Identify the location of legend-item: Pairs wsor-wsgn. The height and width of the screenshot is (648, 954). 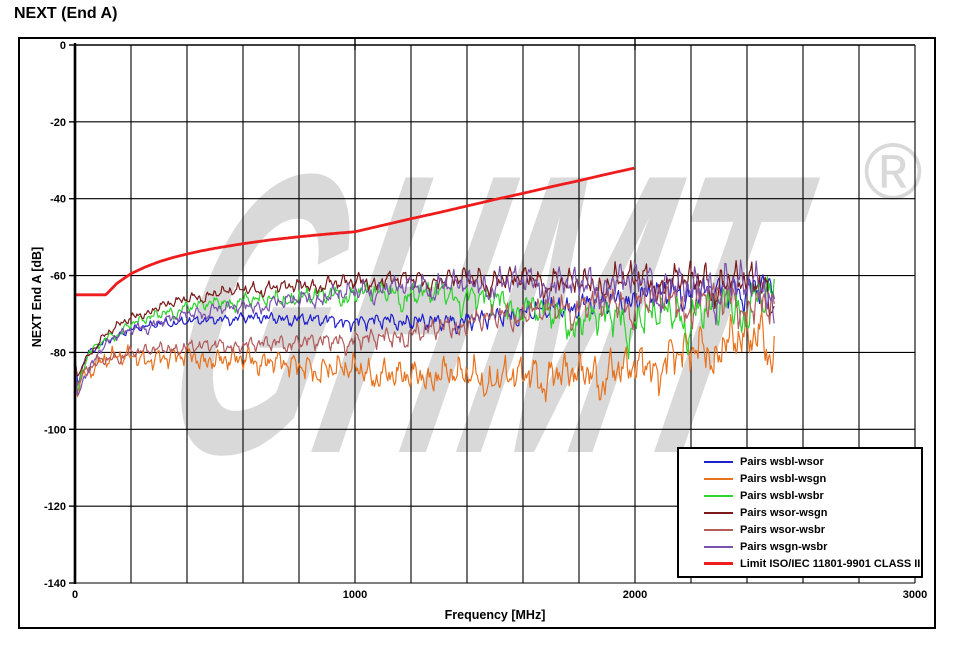
(800, 512).